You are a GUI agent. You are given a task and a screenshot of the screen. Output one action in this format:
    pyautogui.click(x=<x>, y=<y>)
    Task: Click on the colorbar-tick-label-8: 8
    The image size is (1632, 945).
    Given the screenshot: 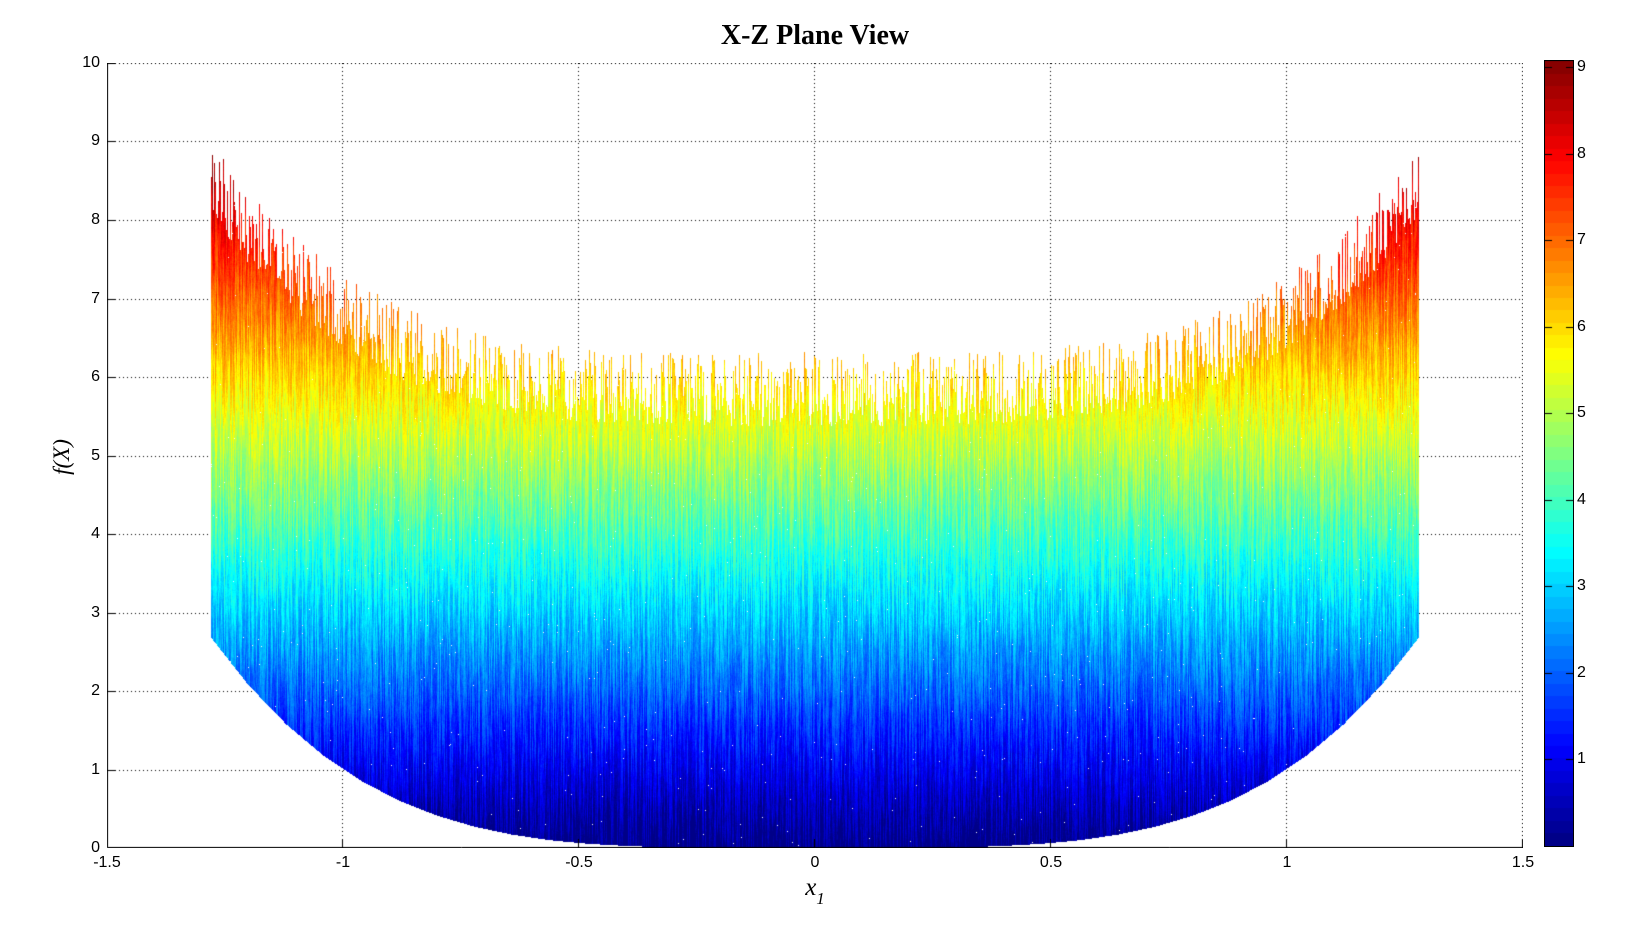 What is the action you would take?
    pyautogui.click(x=1581, y=153)
    